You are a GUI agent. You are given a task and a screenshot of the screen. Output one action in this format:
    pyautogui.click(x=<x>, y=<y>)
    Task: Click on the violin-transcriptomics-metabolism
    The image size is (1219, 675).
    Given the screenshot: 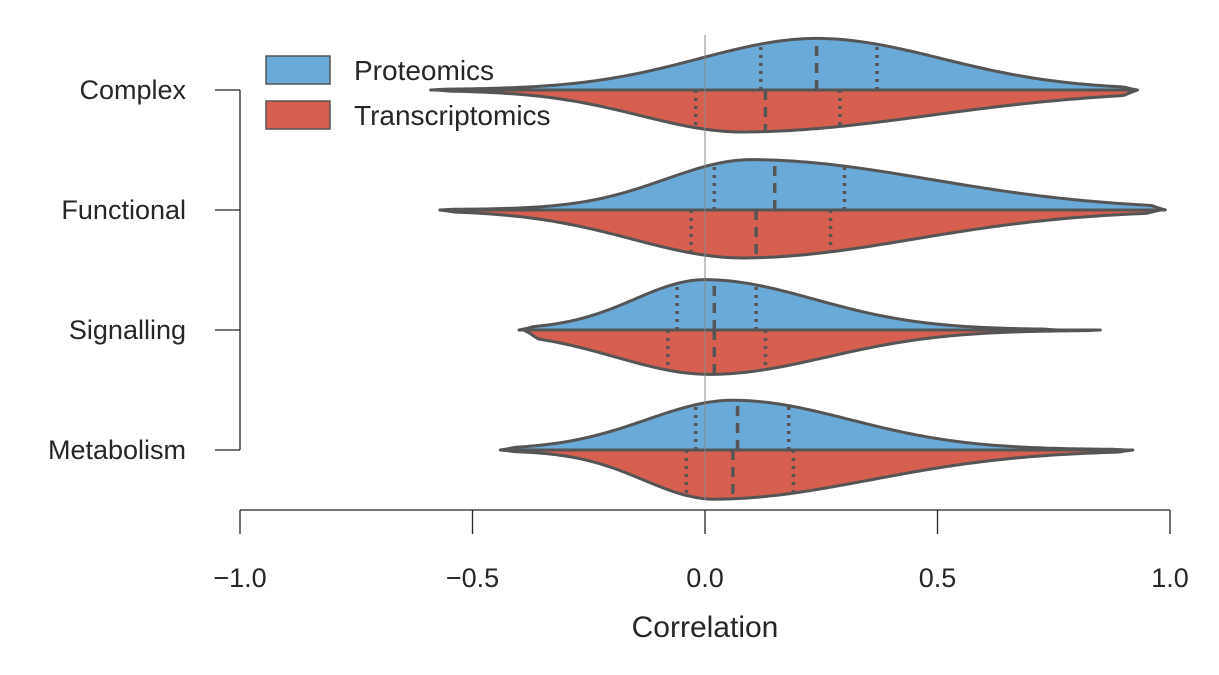 What is the action you would take?
    pyautogui.click(x=816, y=474)
    